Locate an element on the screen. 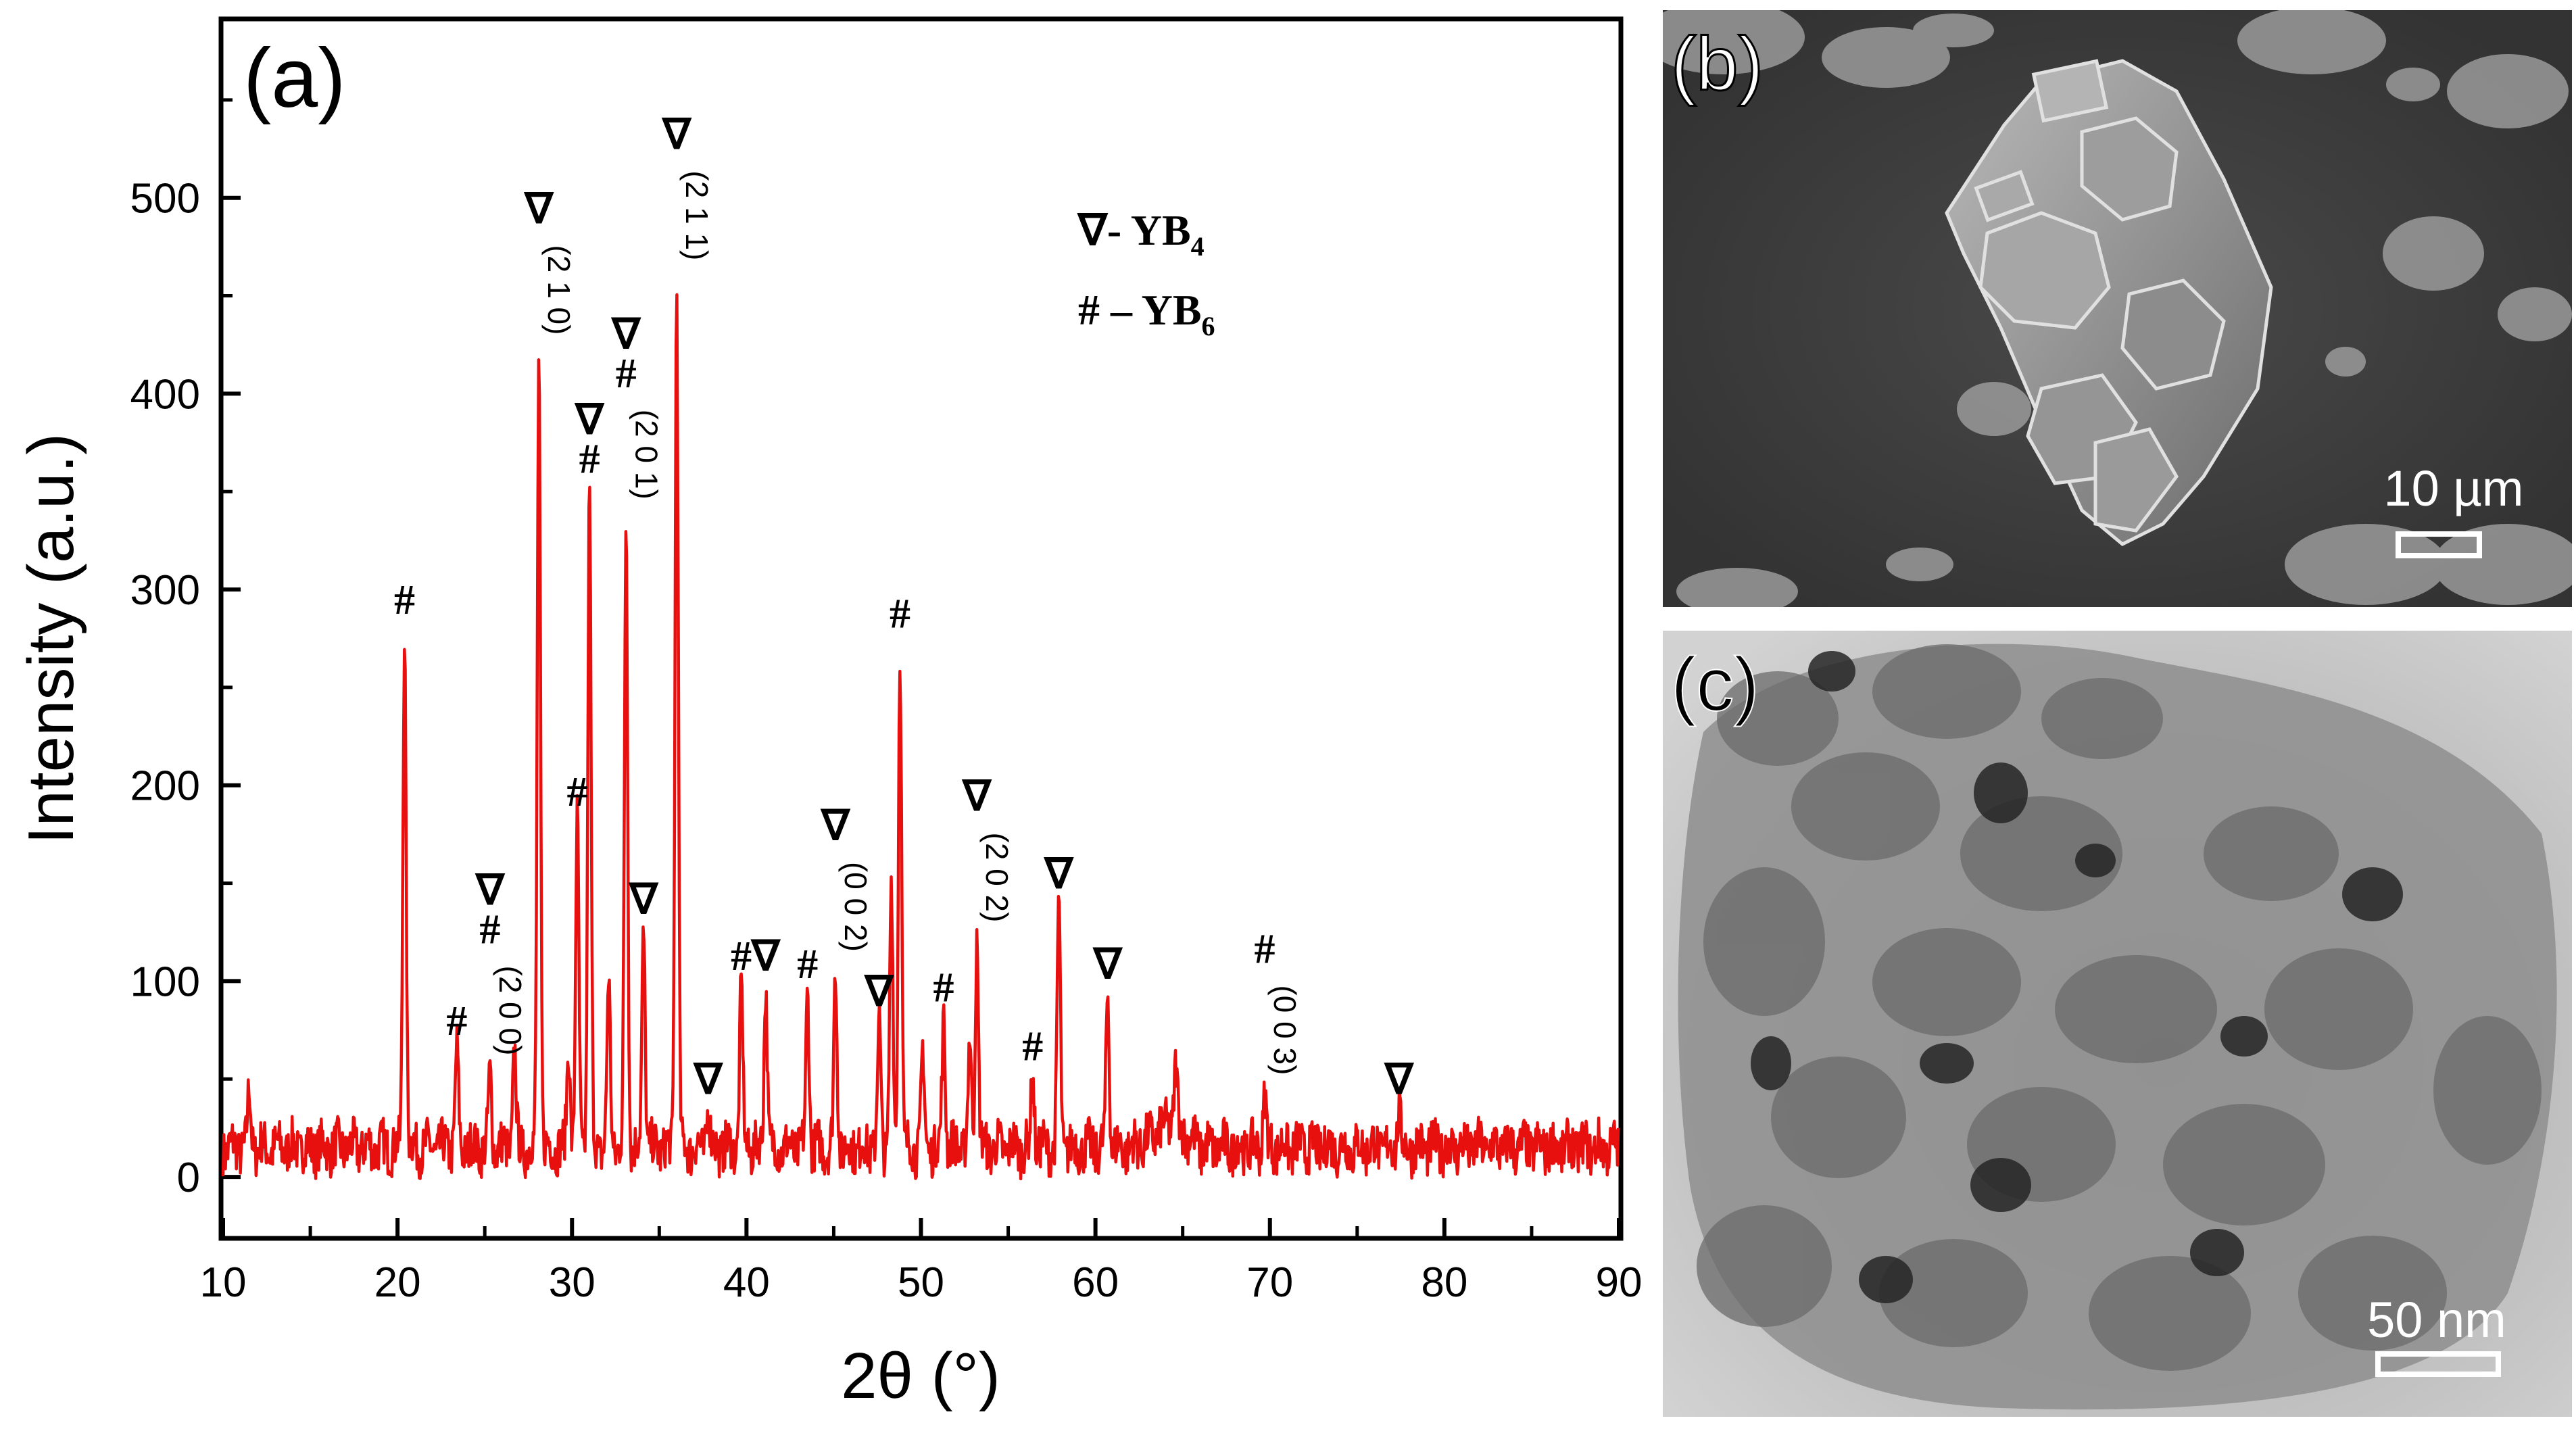 The height and width of the screenshot is (1431, 2576). peak-annotation: (0 0 2) ∇ is located at coordinates (846, 877).